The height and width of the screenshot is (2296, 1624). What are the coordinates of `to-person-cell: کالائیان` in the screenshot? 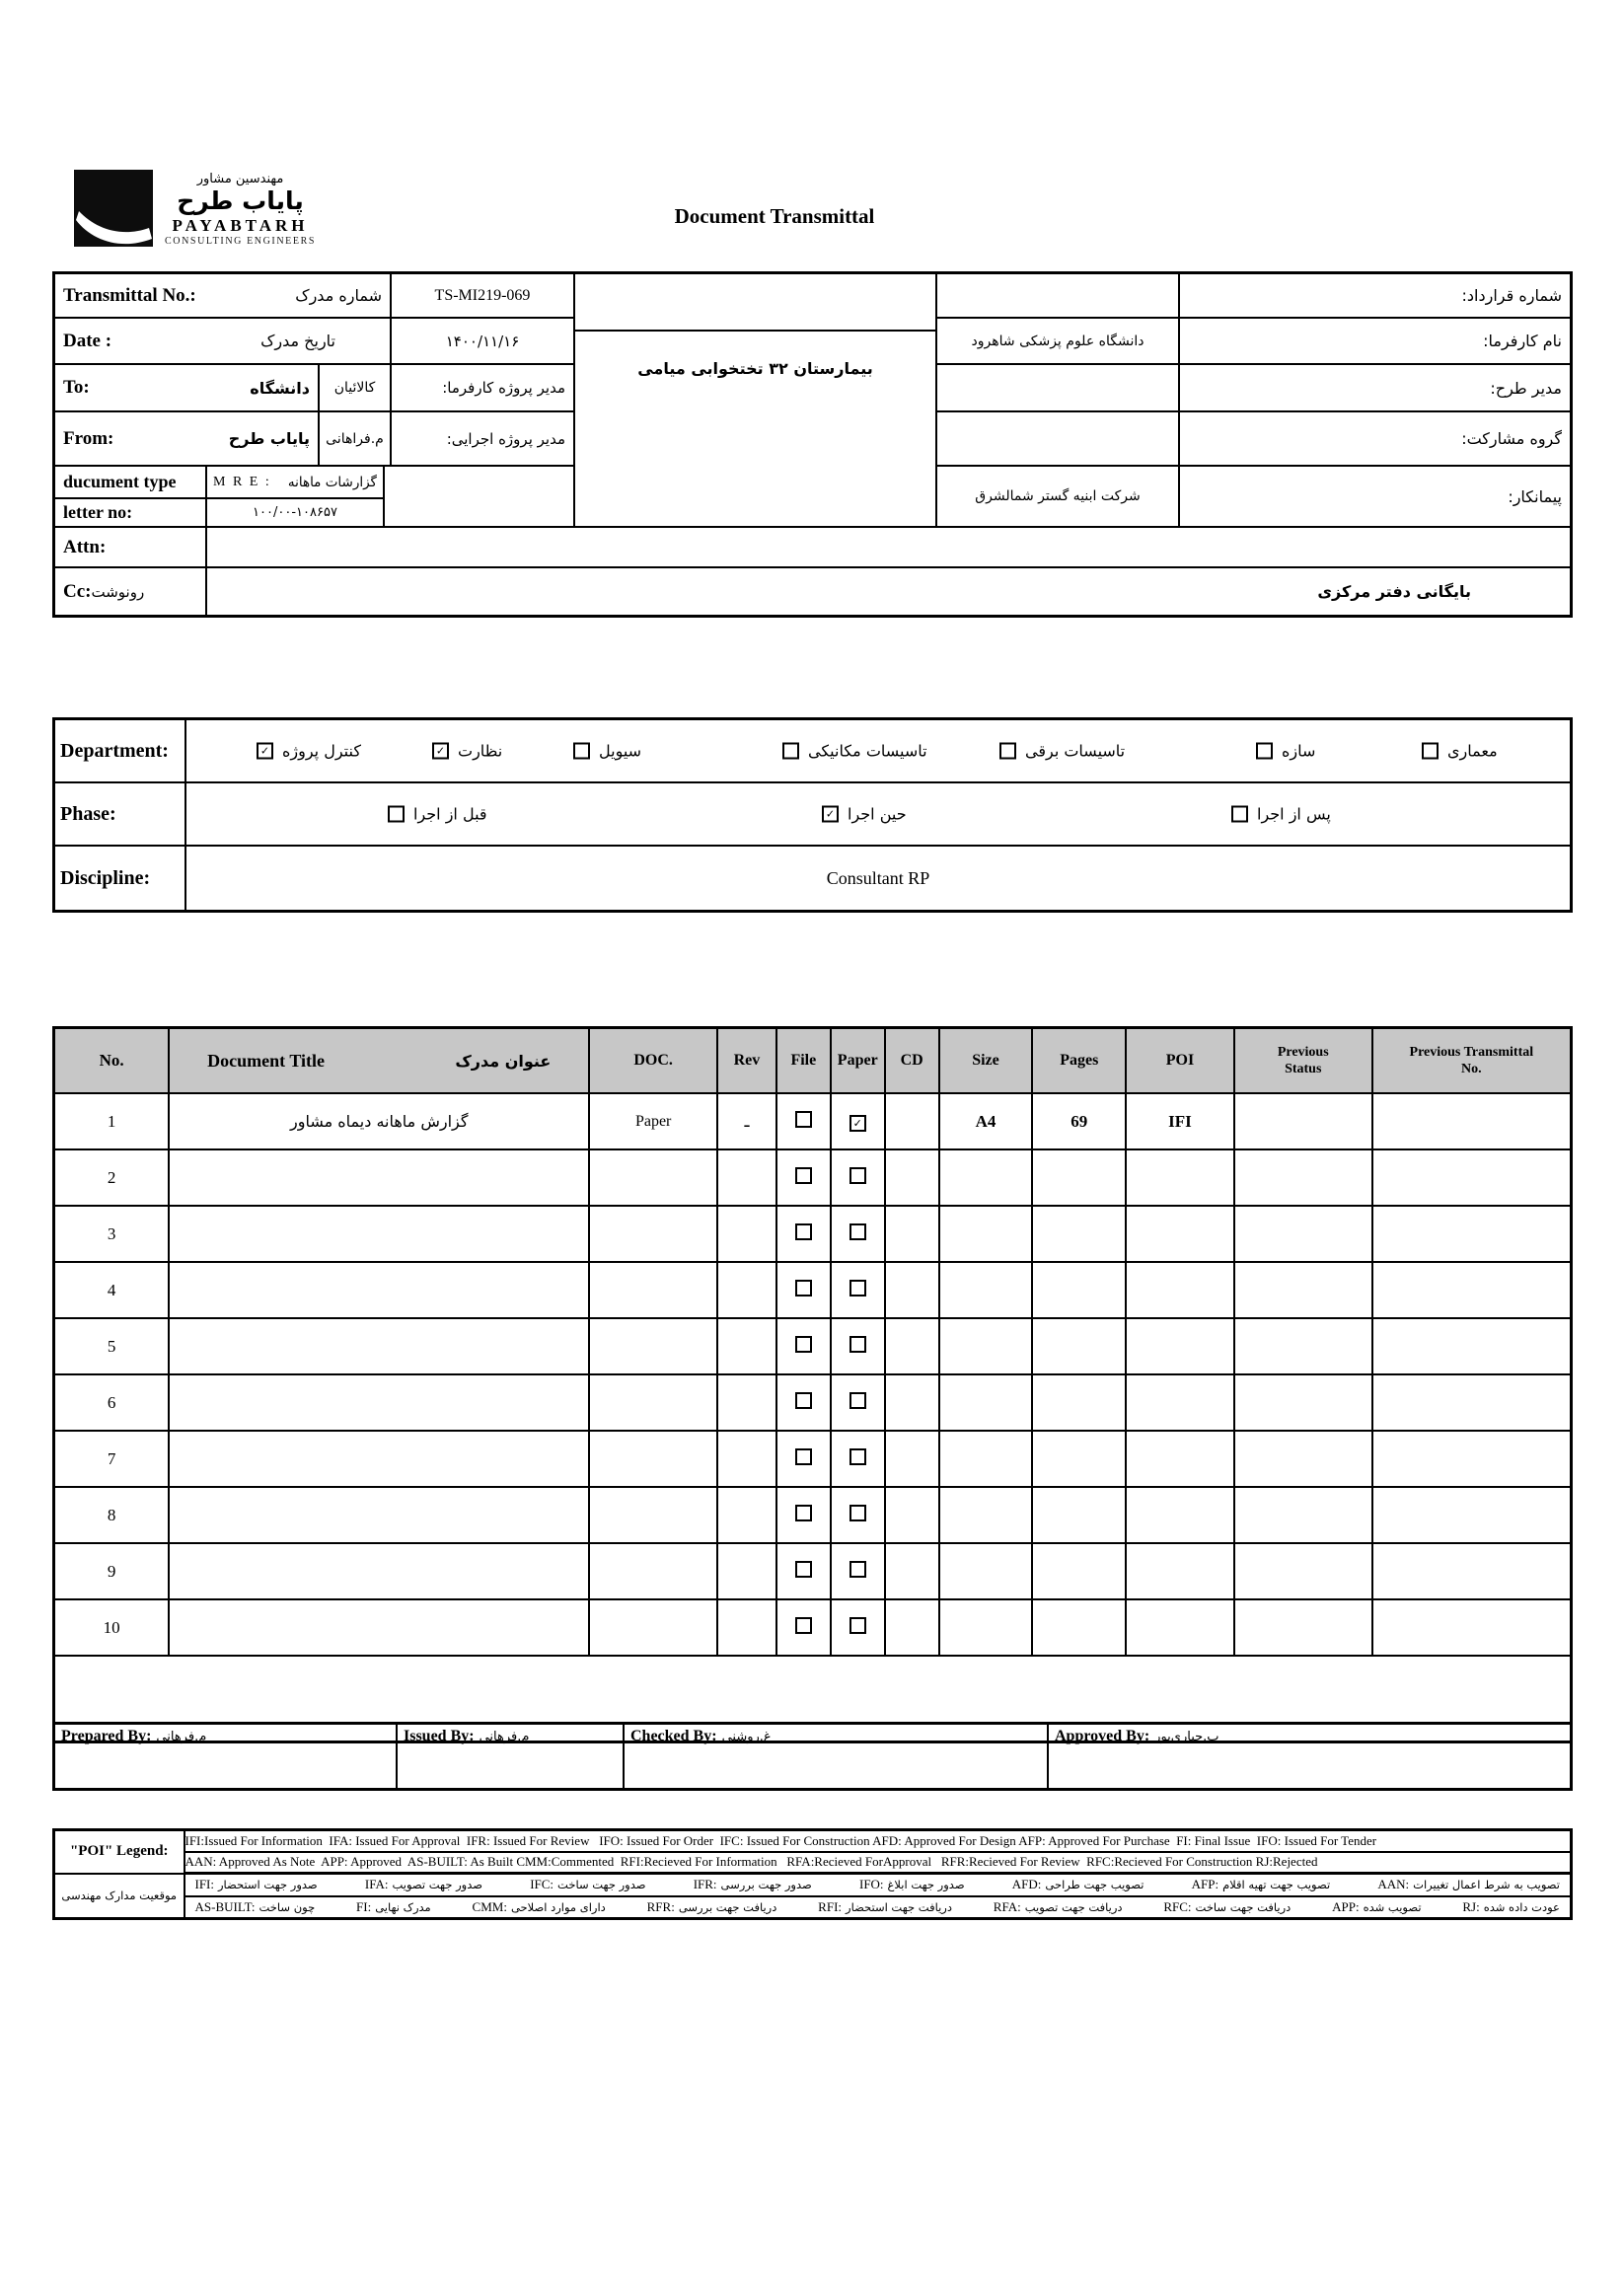 It's located at (356, 388).